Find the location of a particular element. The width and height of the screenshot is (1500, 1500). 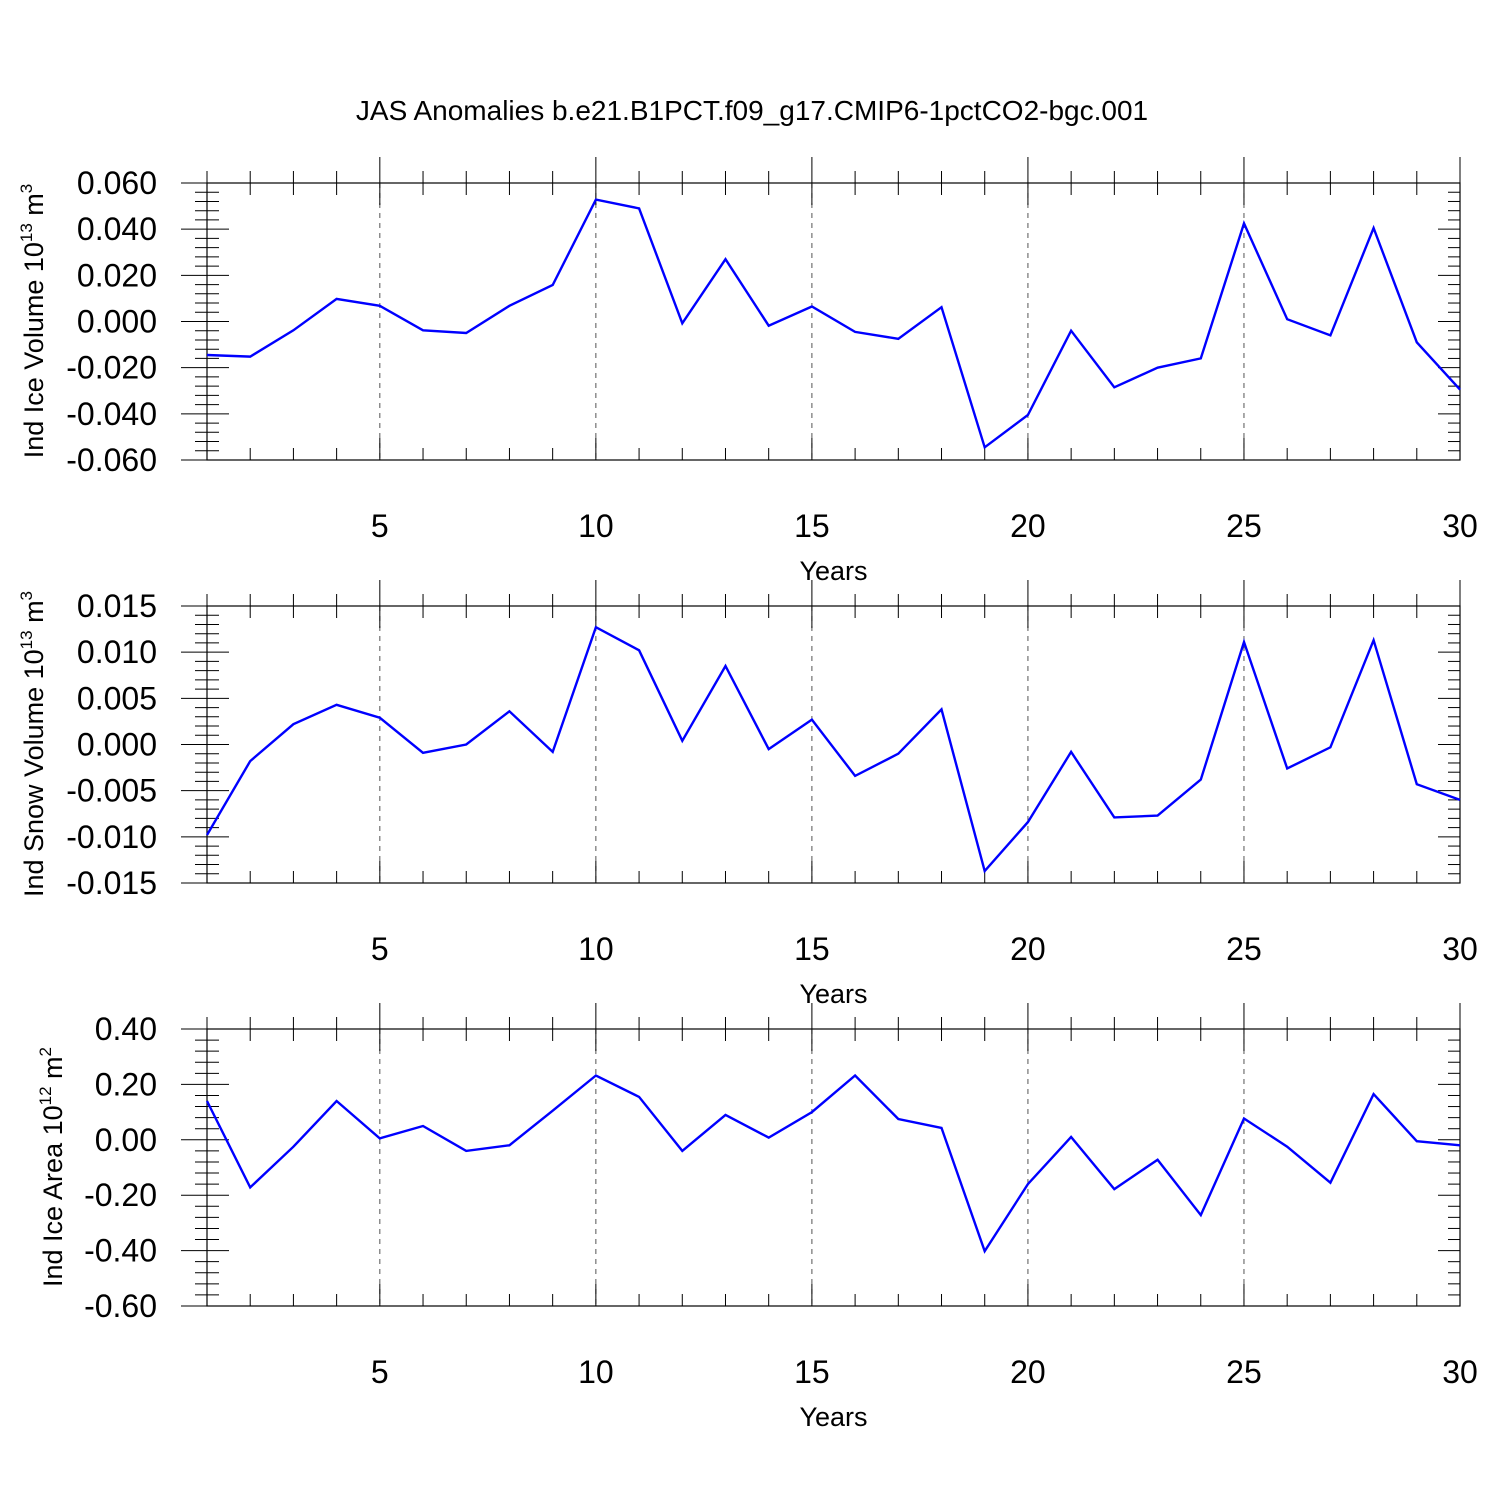

y-tick-label: 0.20 is located at coordinates (126, 1084).